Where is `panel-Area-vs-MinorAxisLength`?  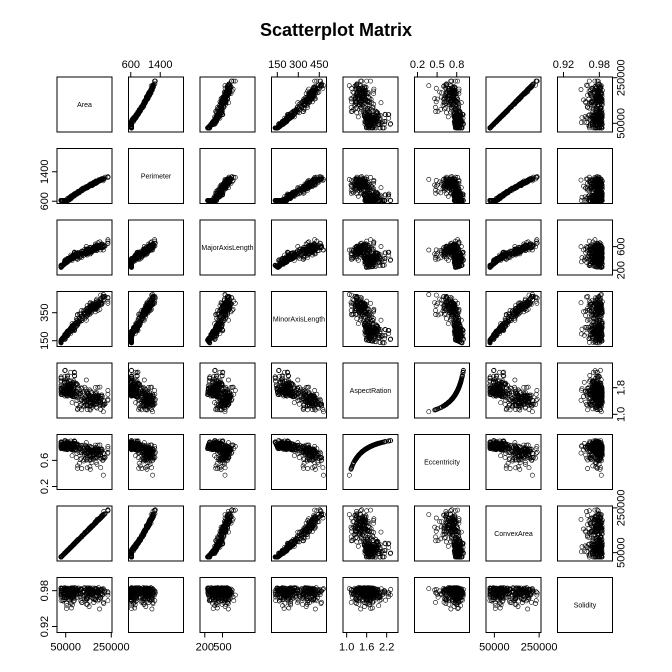 panel-Area-vs-MinorAxisLength is located at coordinates (299, 104).